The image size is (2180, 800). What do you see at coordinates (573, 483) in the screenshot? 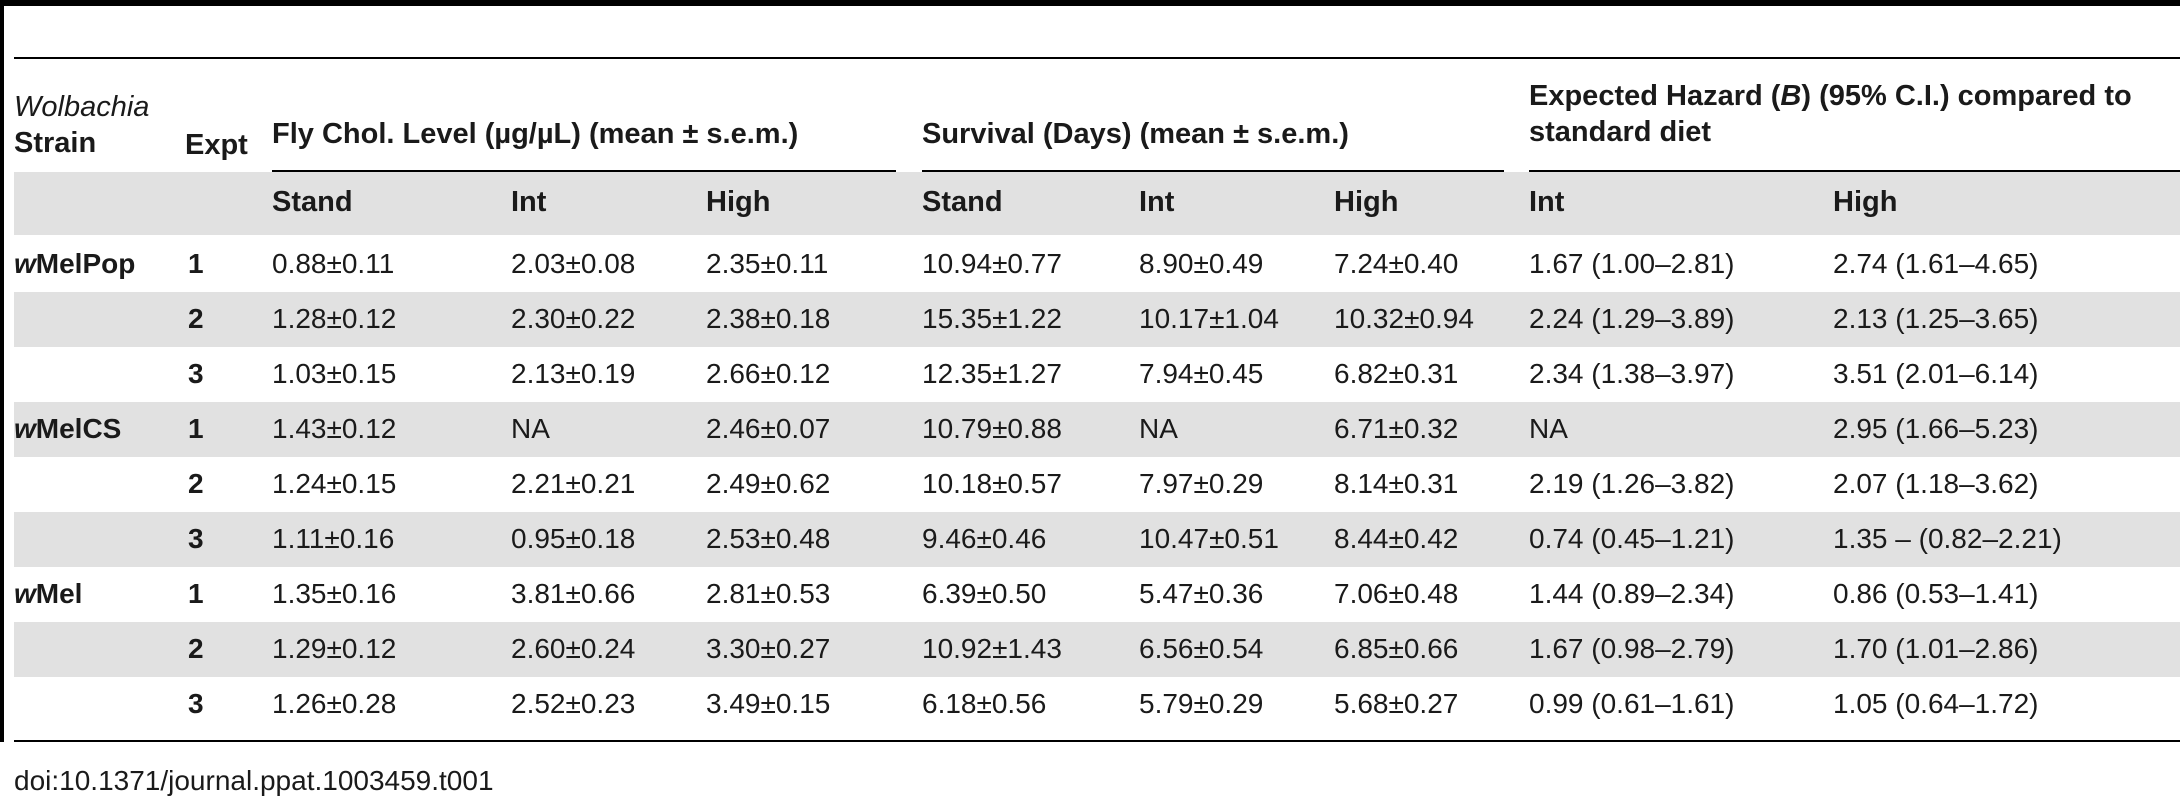
I see `cell-chol-int: 2.21±0.21` at bounding box center [573, 483].